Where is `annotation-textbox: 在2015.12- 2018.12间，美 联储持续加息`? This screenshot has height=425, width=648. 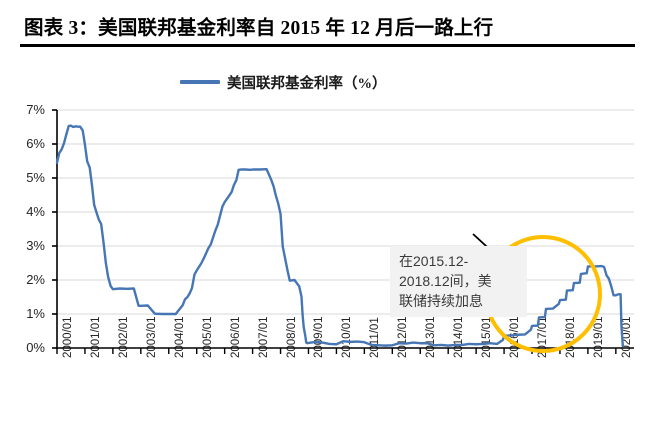
annotation-textbox: 在2015.12- 2018.12间，美 联储持续加息 is located at coordinates (458, 281).